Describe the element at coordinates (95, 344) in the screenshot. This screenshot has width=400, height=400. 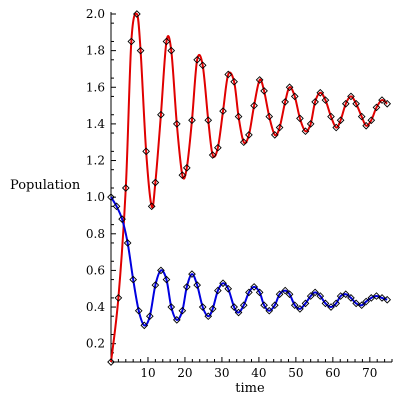
I see `y-tick-label: 0.2` at that location.